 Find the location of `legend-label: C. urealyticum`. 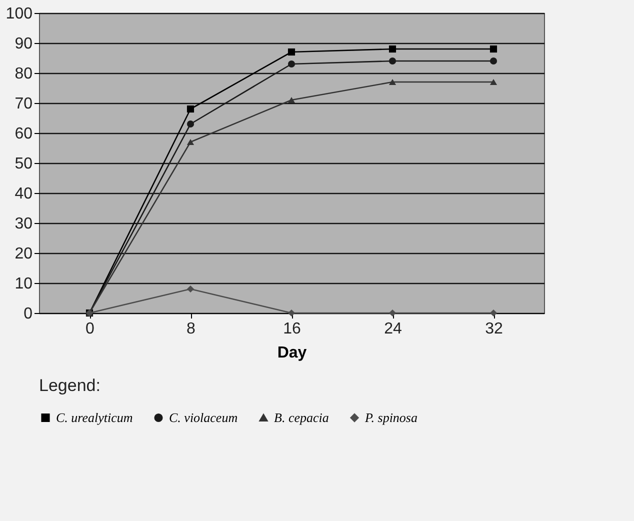

legend-label: C. urealyticum is located at coordinates (94, 417).